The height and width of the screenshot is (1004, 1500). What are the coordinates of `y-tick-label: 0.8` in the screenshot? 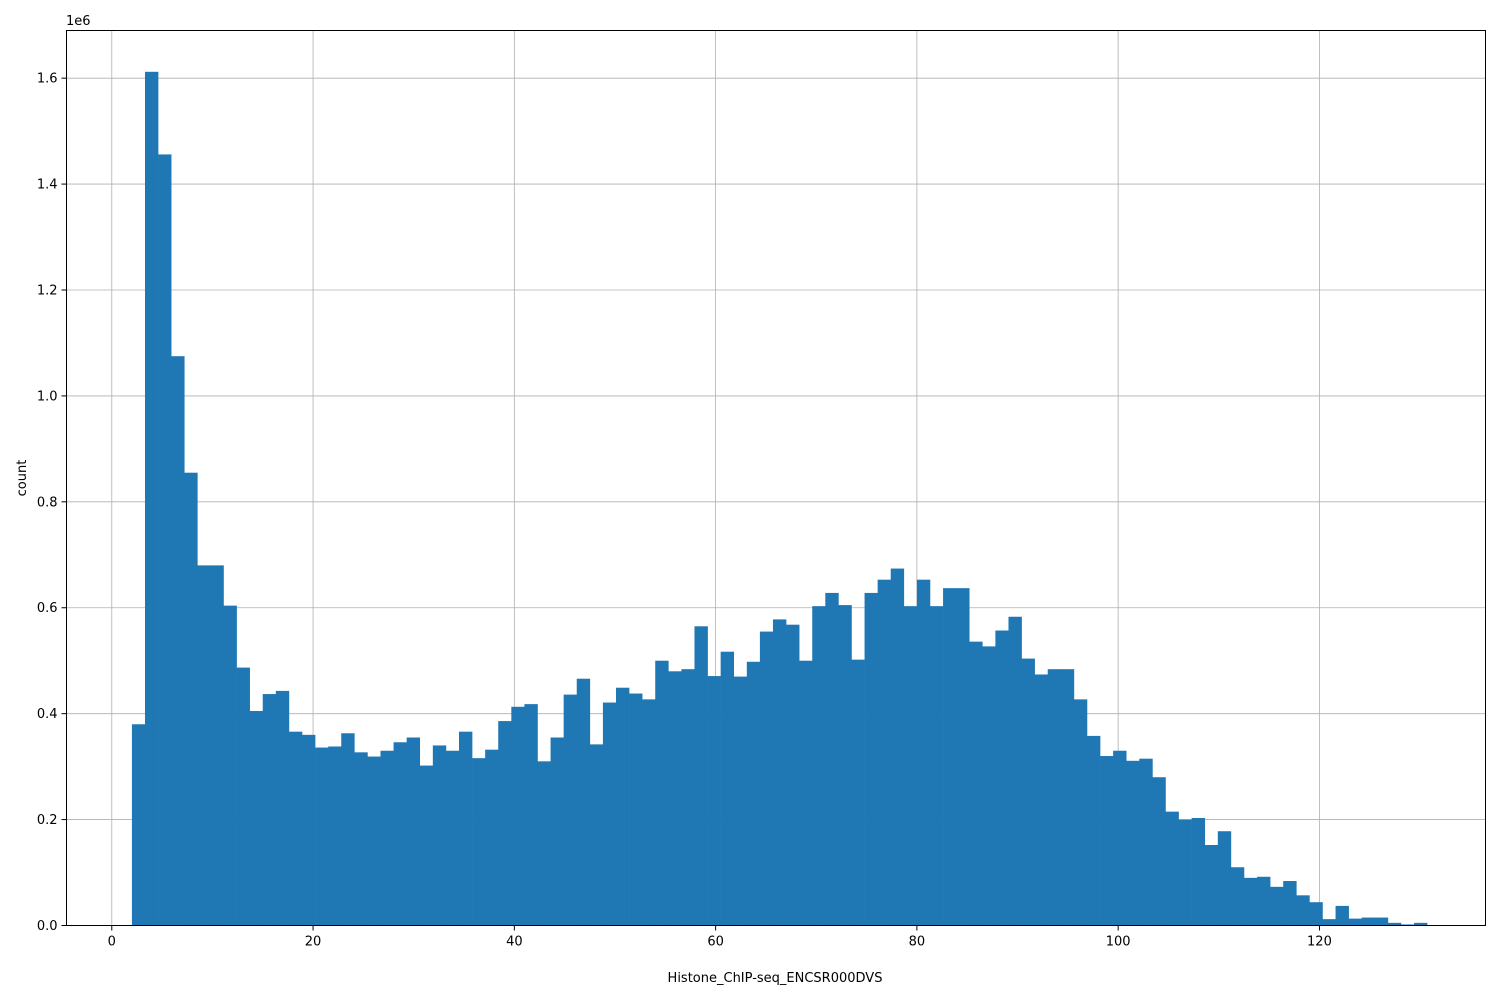 It's located at (47, 502).